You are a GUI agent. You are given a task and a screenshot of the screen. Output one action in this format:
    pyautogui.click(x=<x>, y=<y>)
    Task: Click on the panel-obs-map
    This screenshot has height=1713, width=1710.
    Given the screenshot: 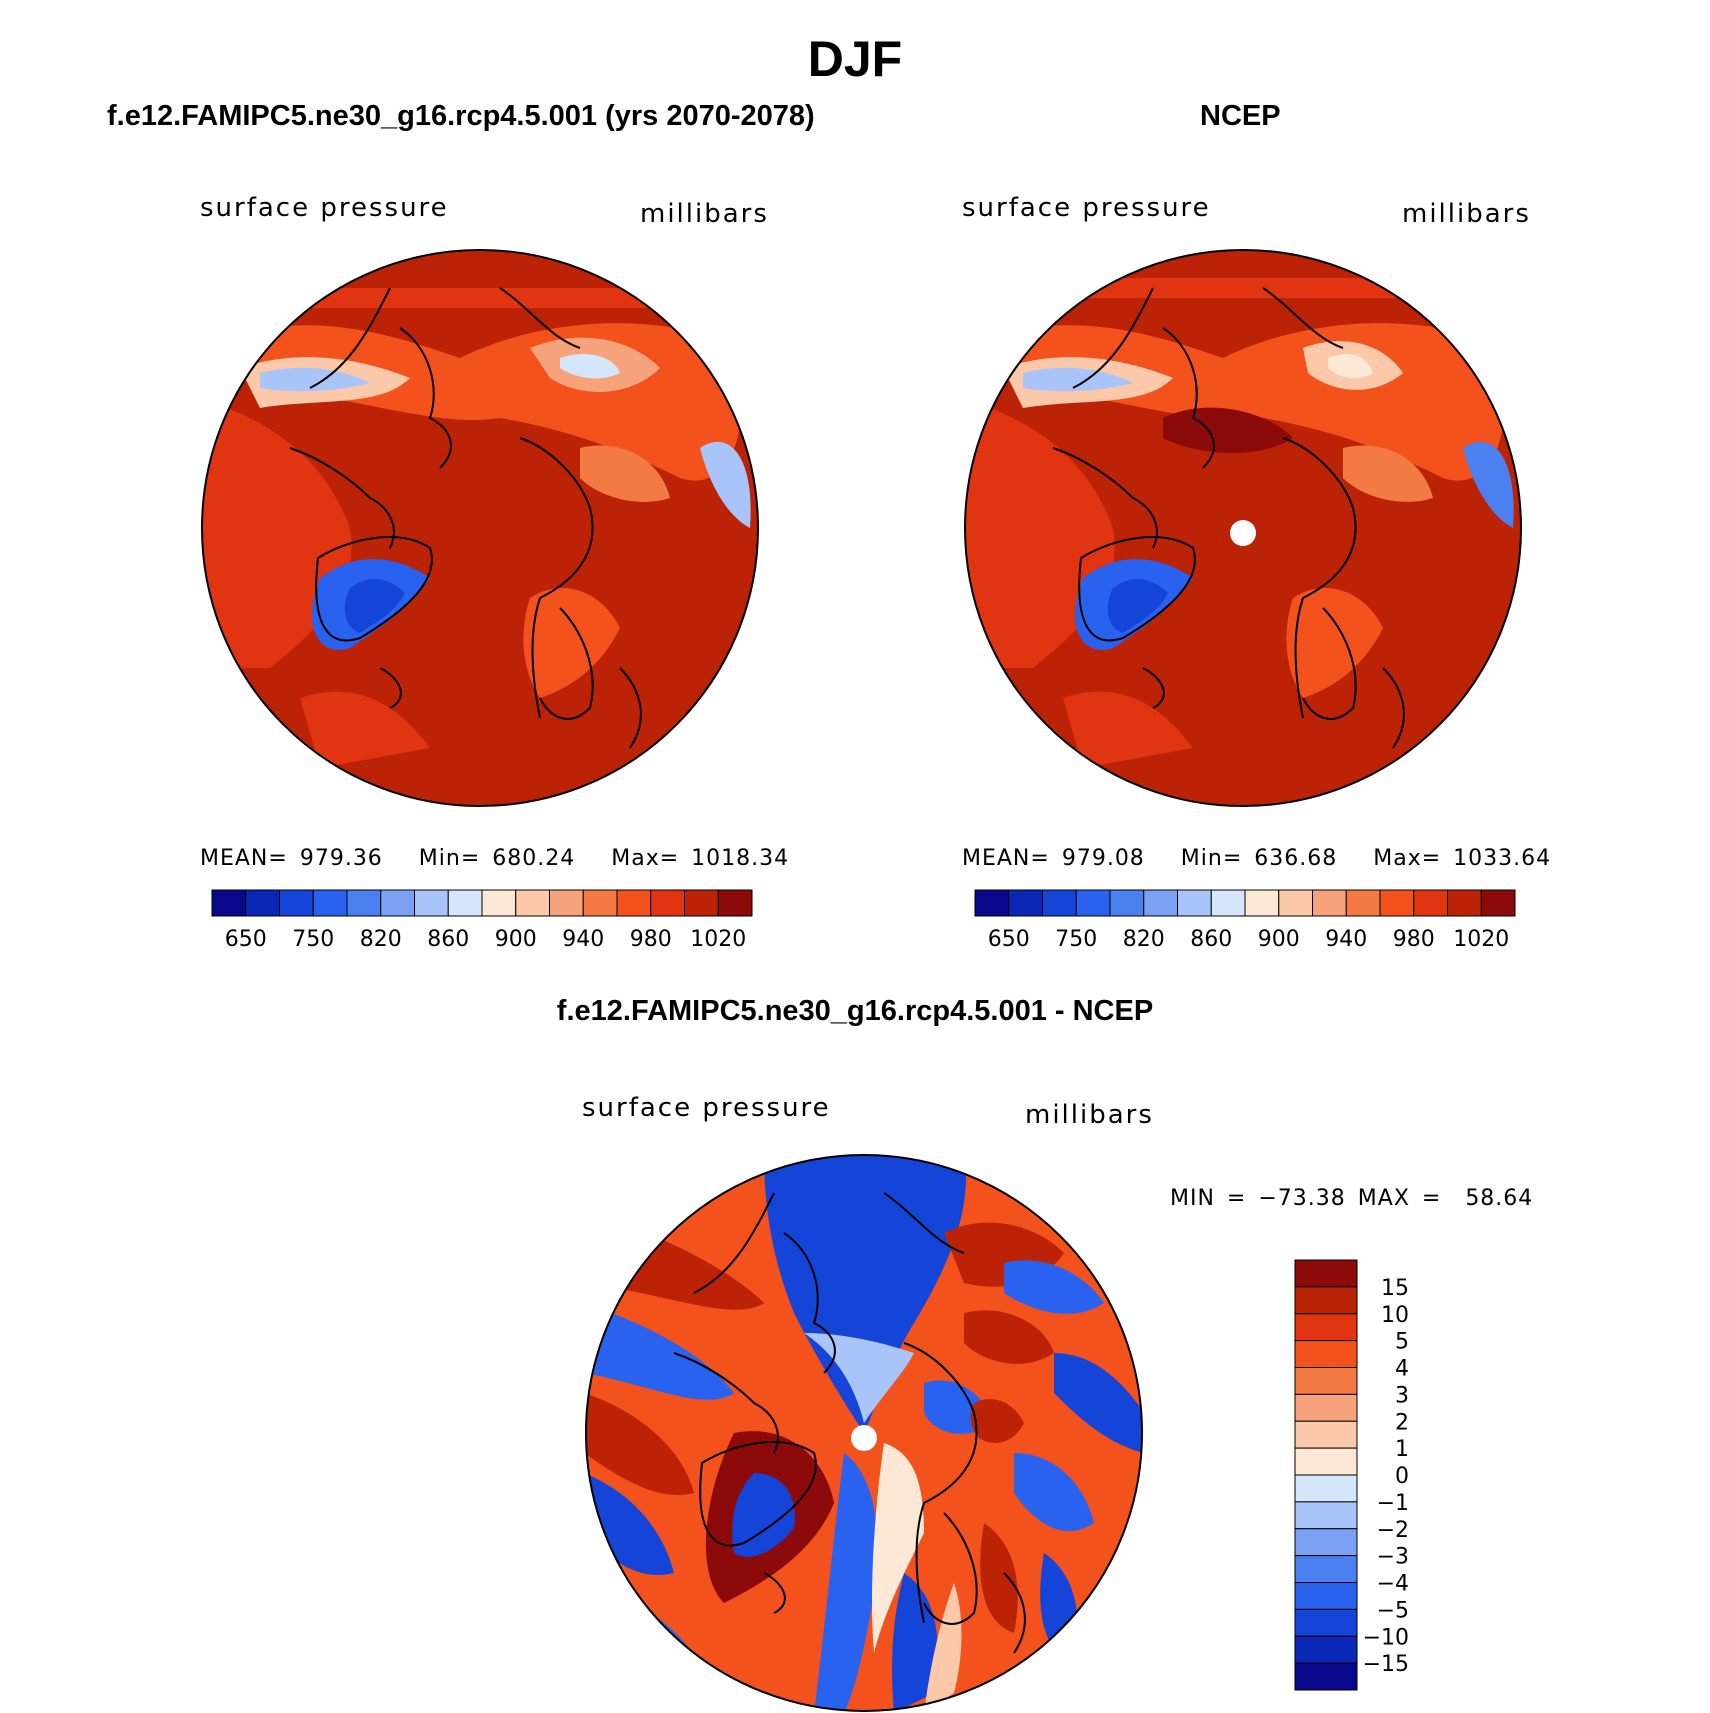 What is the action you would take?
    pyautogui.click(x=1243, y=528)
    